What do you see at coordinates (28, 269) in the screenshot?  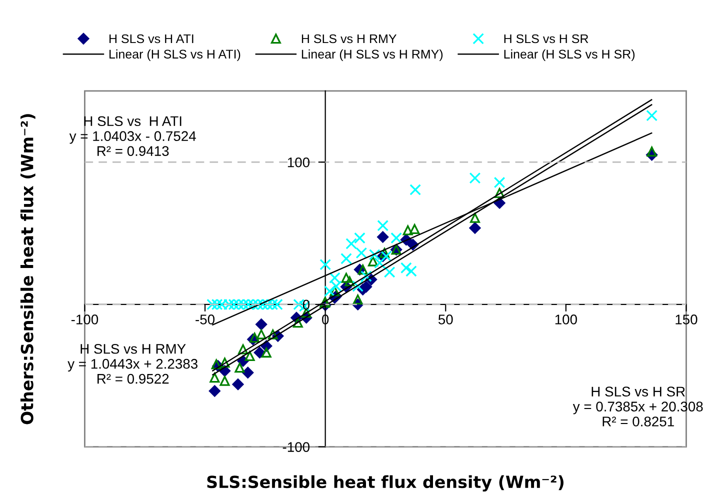 I see `y-axis-title: Others:Sensible heat flux (Wm⁻²)` at bounding box center [28, 269].